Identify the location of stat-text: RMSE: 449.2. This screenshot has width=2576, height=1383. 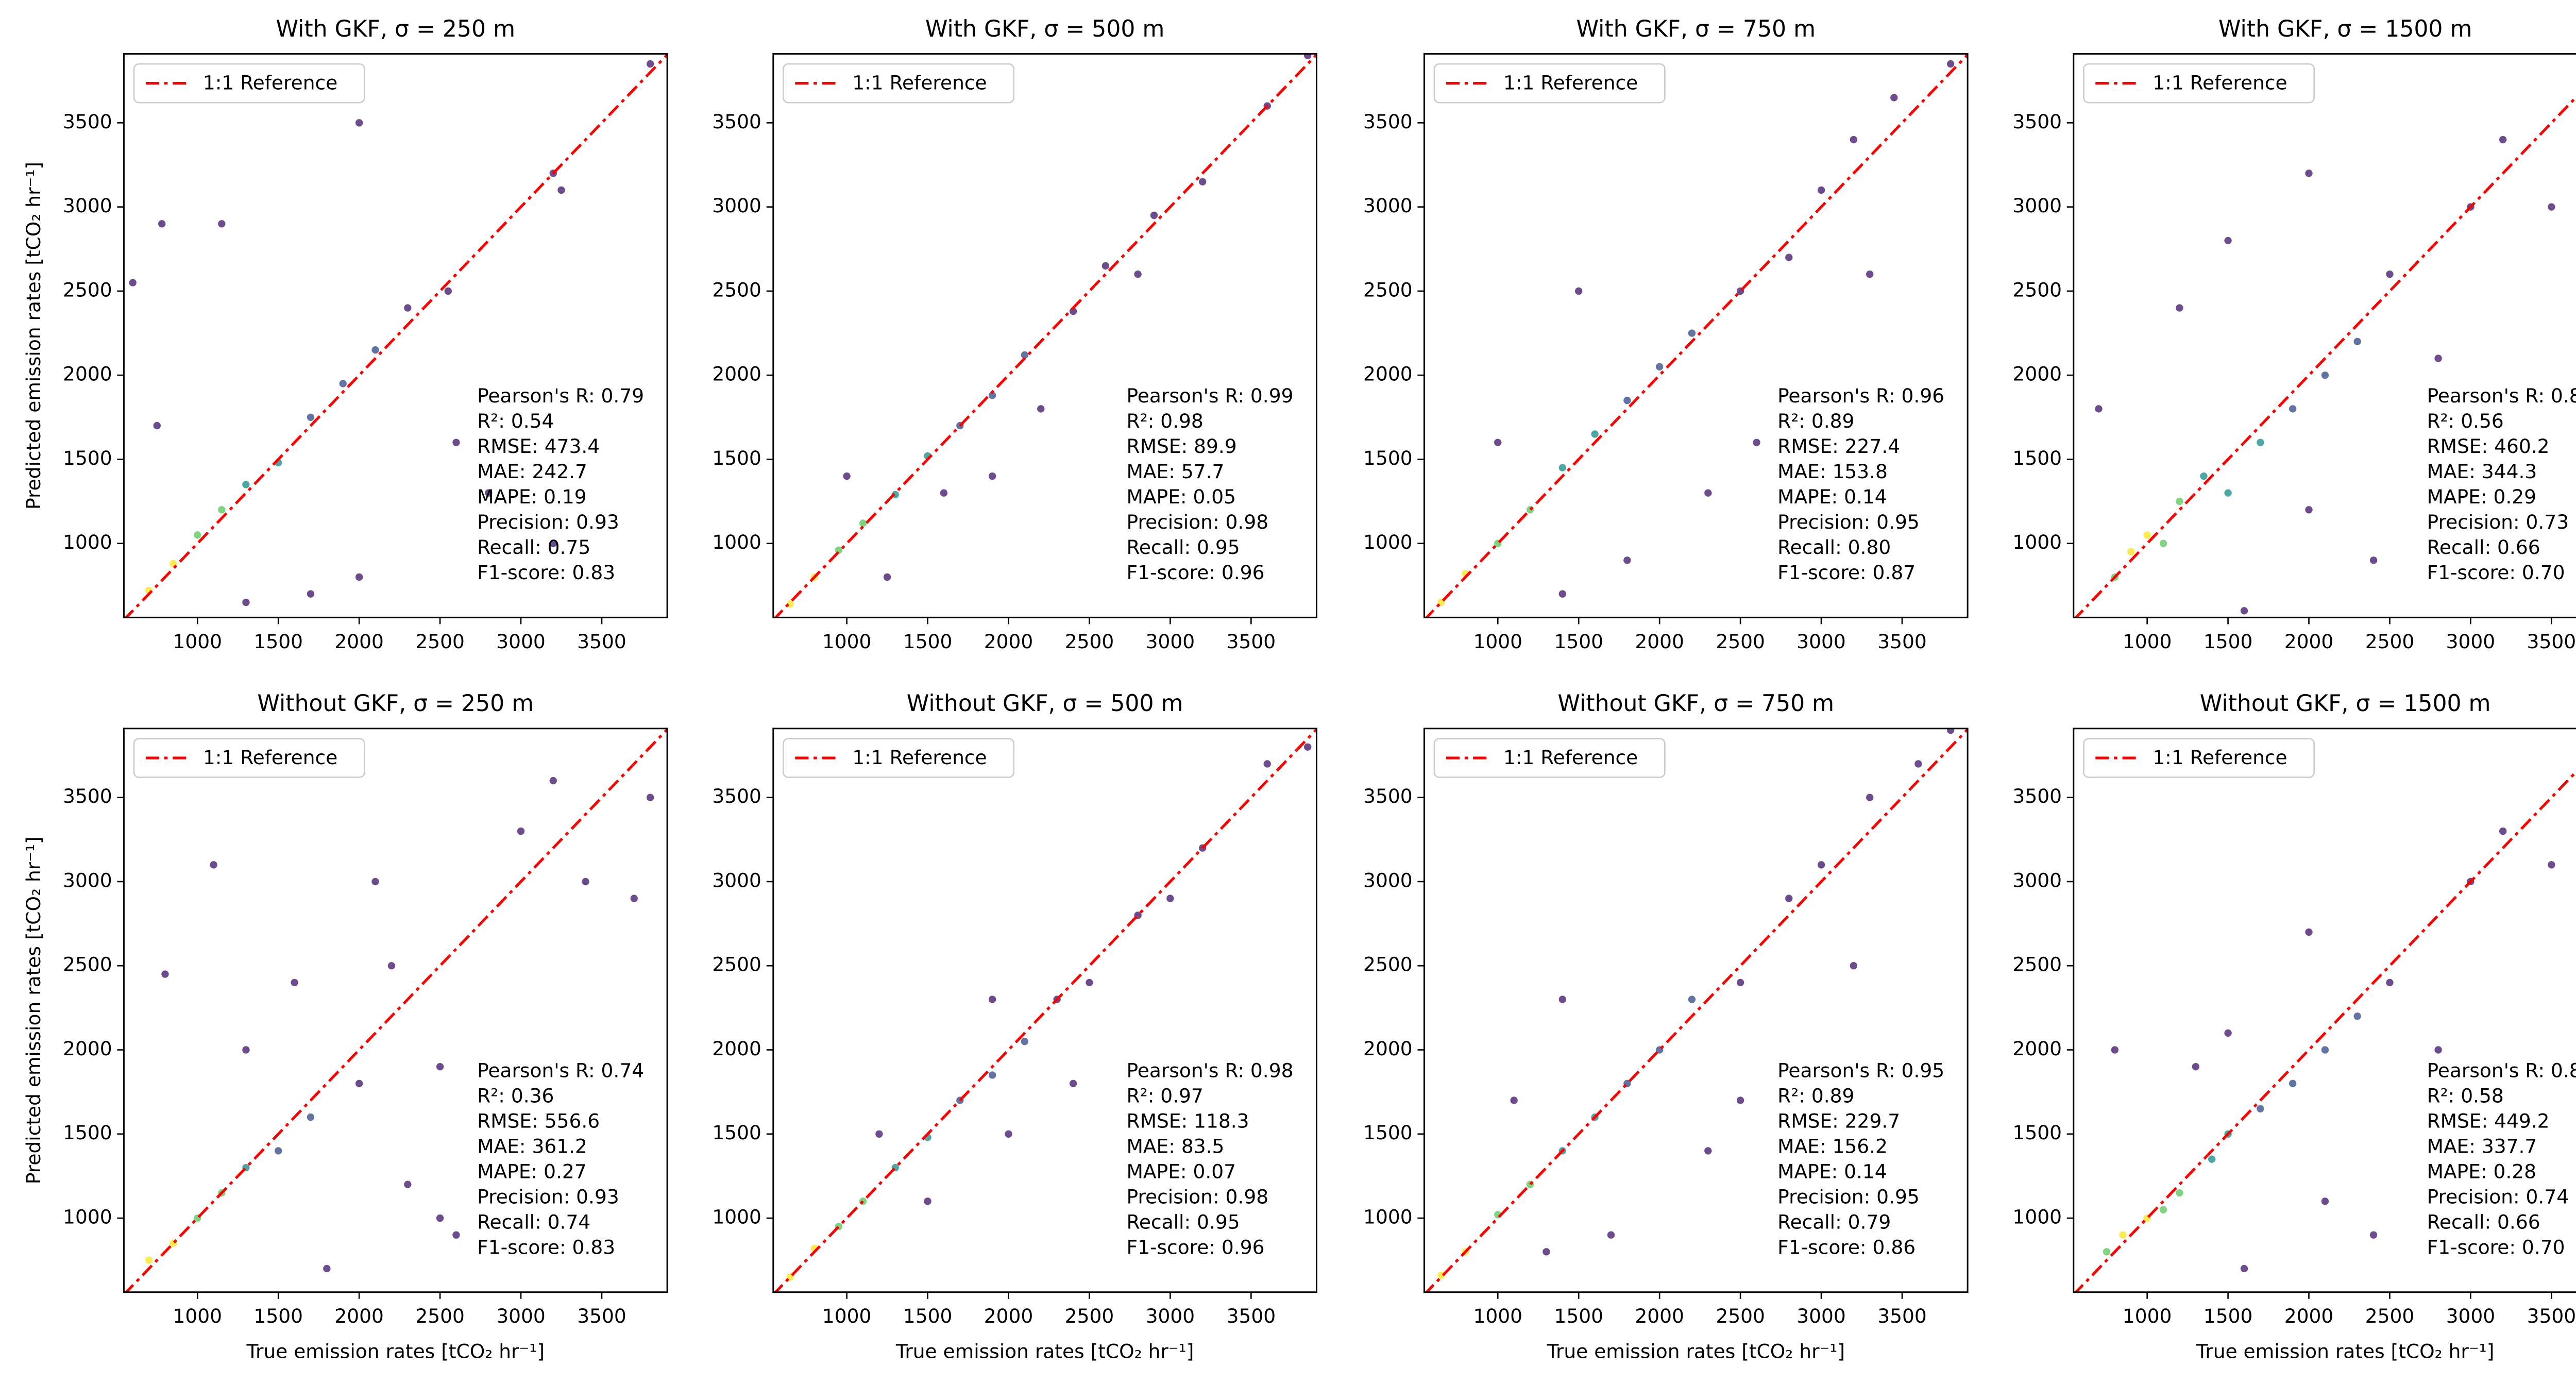
(2488, 1120).